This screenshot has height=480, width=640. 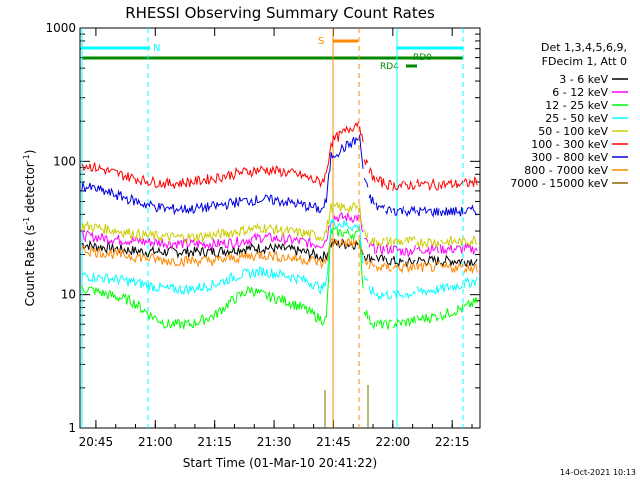 What do you see at coordinates (96, 442) in the screenshot?
I see `x-tick-label: 20:45` at bounding box center [96, 442].